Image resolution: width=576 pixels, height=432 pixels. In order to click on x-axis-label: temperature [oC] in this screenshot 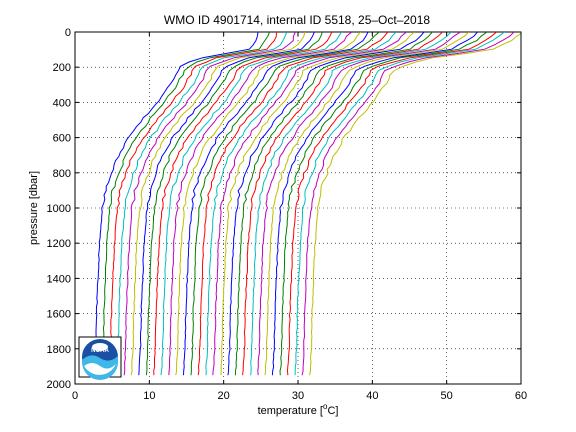, I will do `click(298, 409)`.